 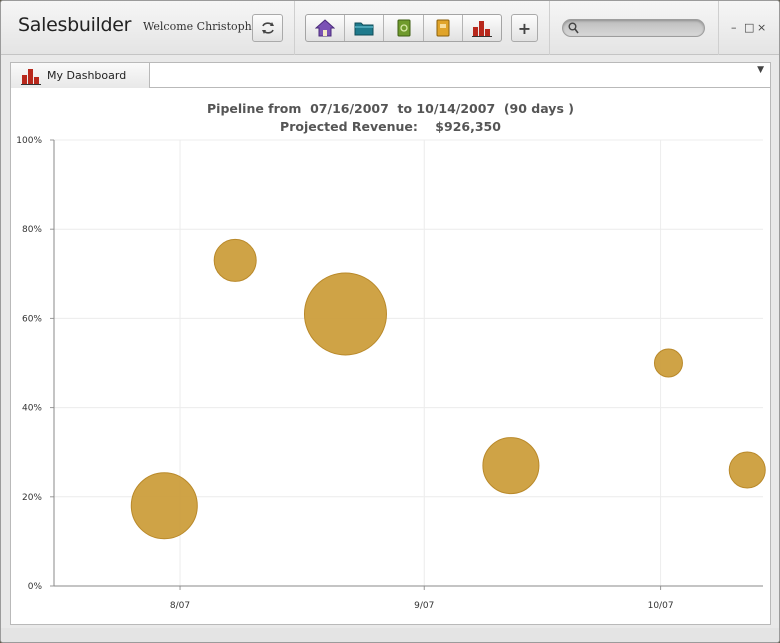 I want to click on search-icon, so click(x=573, y=28).